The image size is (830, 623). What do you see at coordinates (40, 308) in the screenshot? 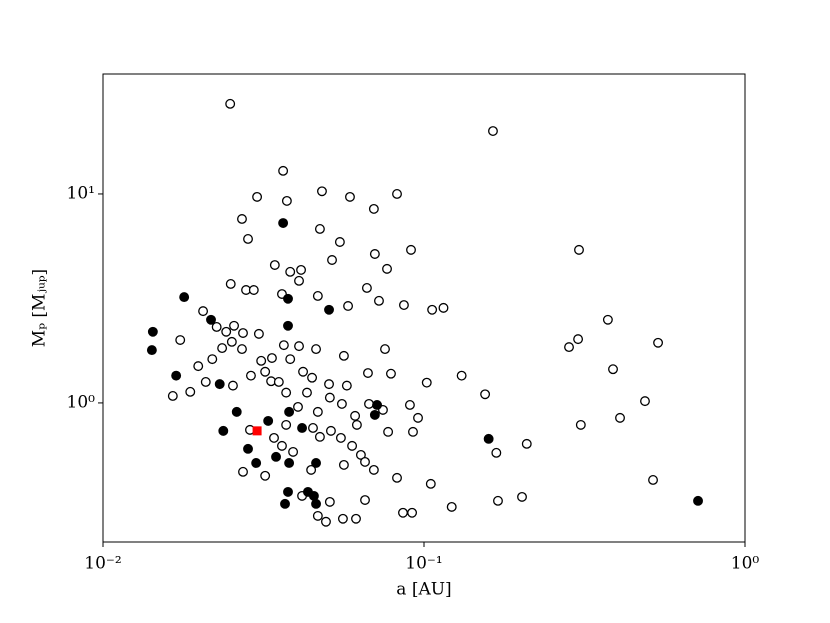
I see `y-axis-label: Mₚ [Mⱼᵤₚ]` at bounding box center [40, 308].